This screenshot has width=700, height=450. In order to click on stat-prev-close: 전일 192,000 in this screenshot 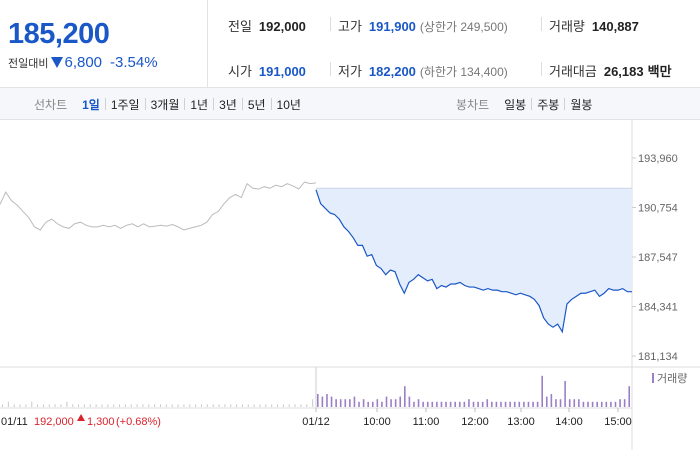, I will do `click(267, 25)`.